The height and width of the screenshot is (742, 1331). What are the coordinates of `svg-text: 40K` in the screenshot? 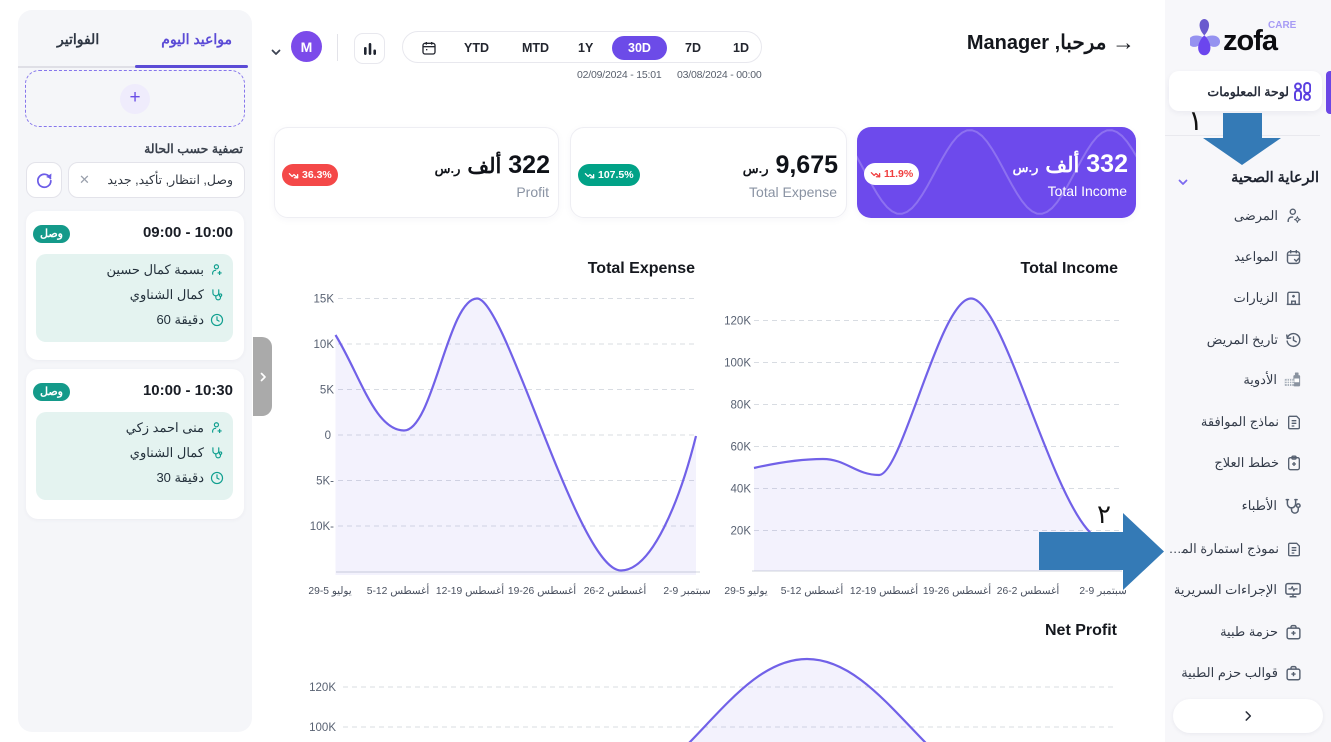 It's located at (741, 490).